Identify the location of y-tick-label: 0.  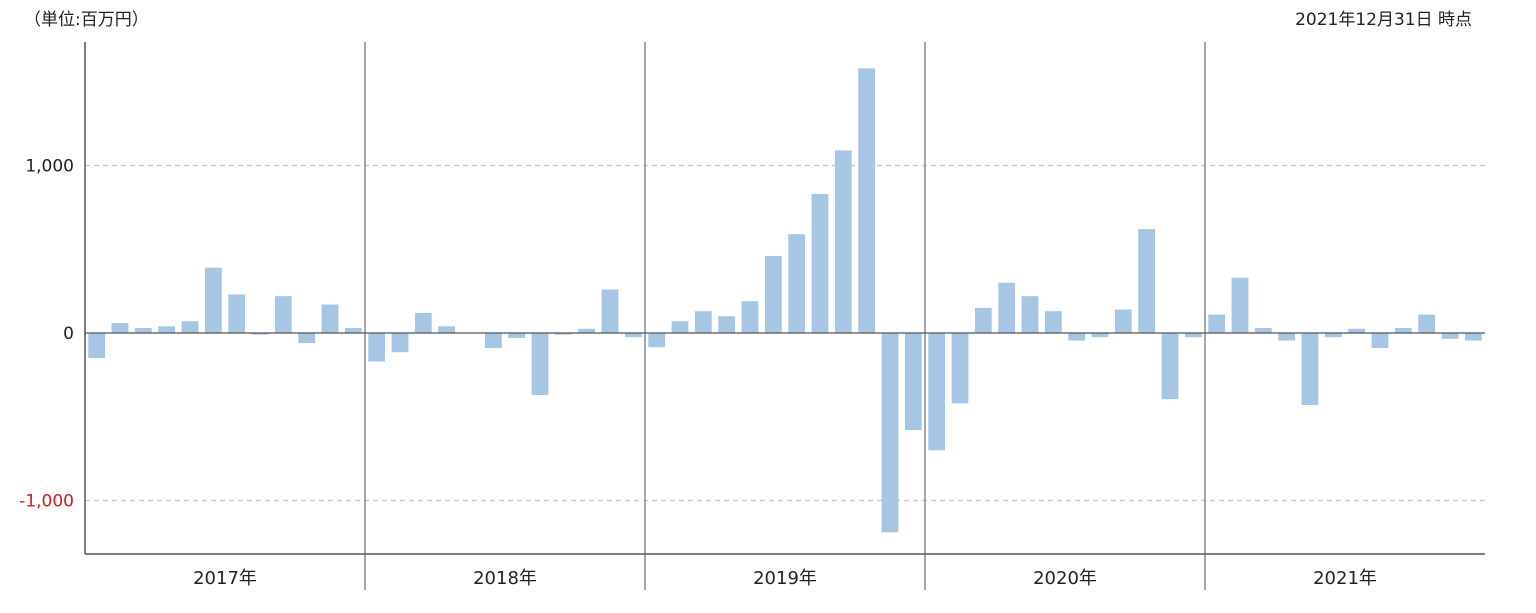
(68, 334).